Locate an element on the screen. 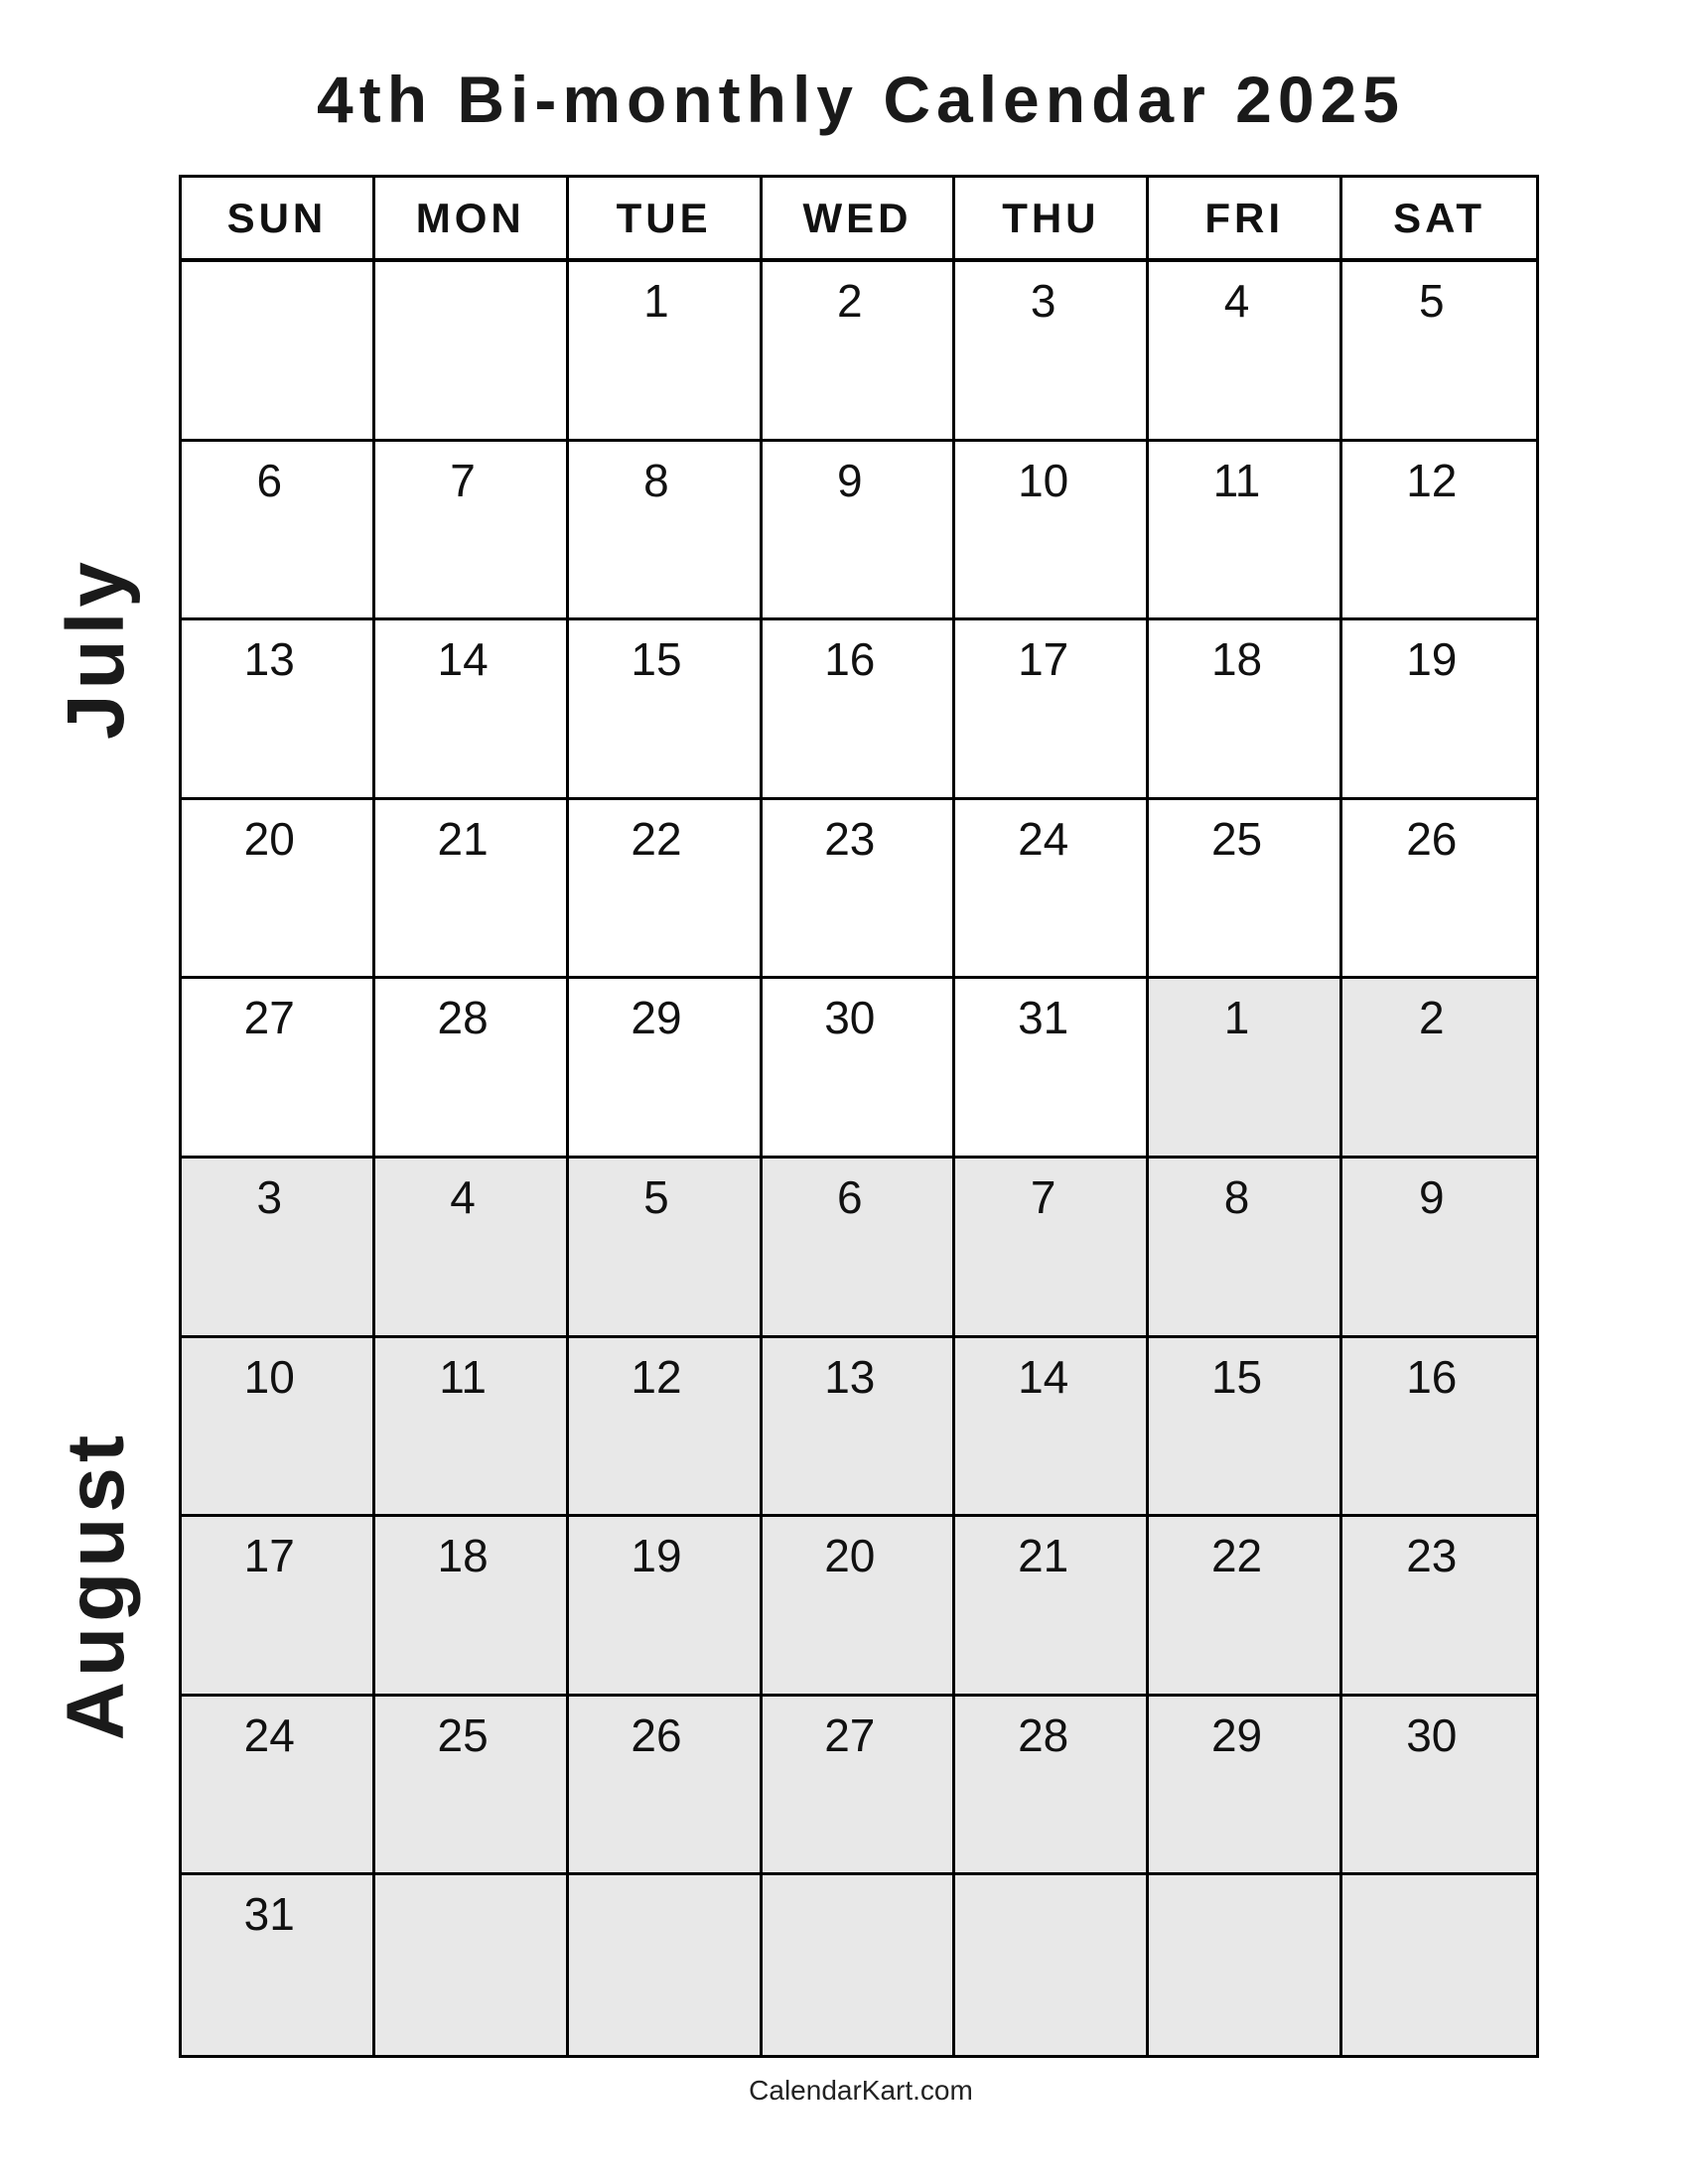  day-cell: 30 is located at coordinates (859, 1069).